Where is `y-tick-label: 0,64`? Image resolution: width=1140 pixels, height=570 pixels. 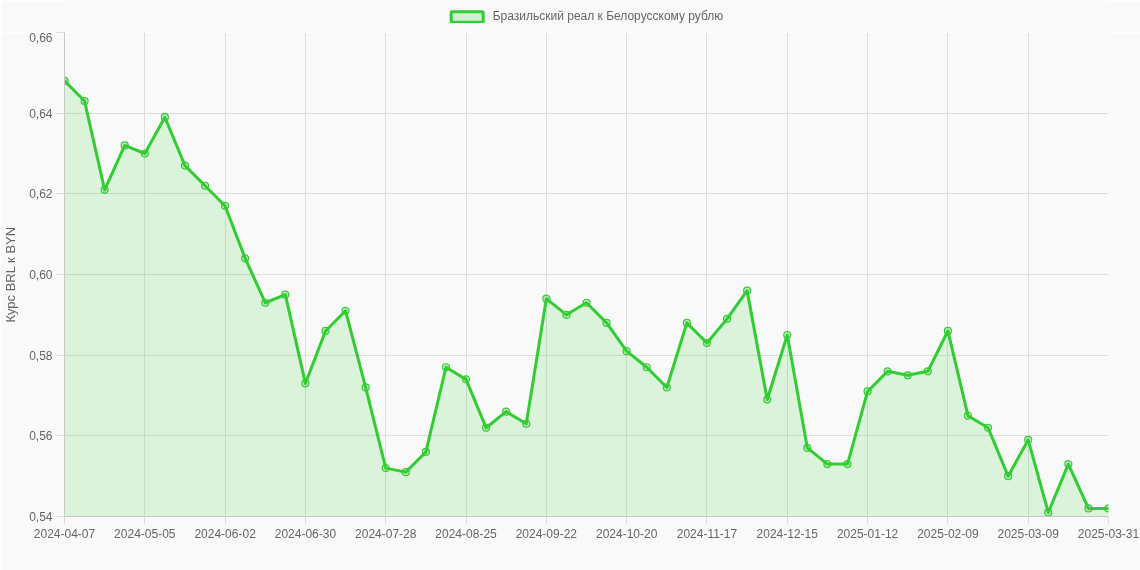 y-tick-label: 0,64 is located at coordinates (41, 113).